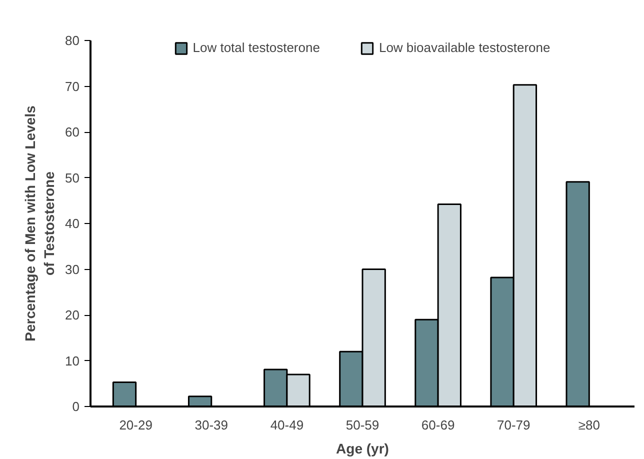 This screenshot has width=644, height=459. Describe the element at coordinates (72, 178) in the screenshot. I see `y-tick-label: 50` at that location.